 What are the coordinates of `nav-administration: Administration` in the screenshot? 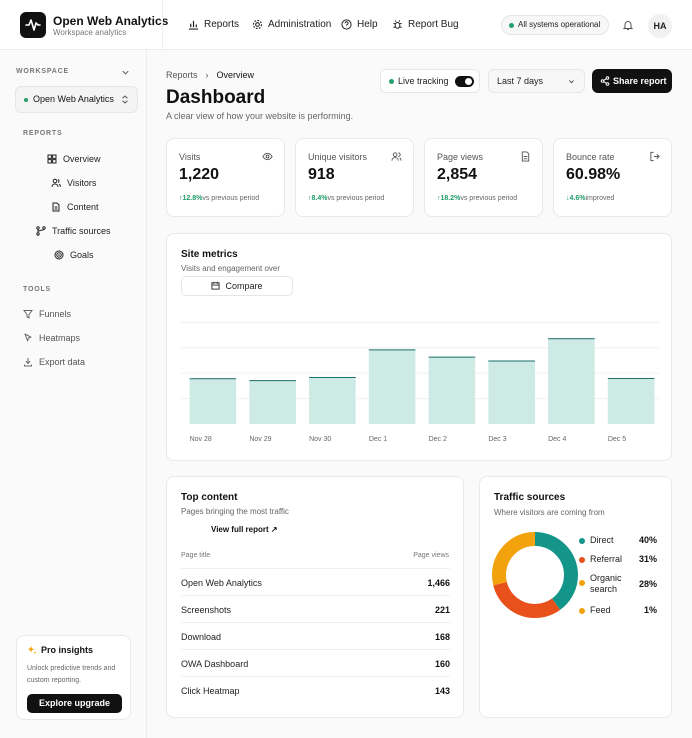 It's located at (291, 24).